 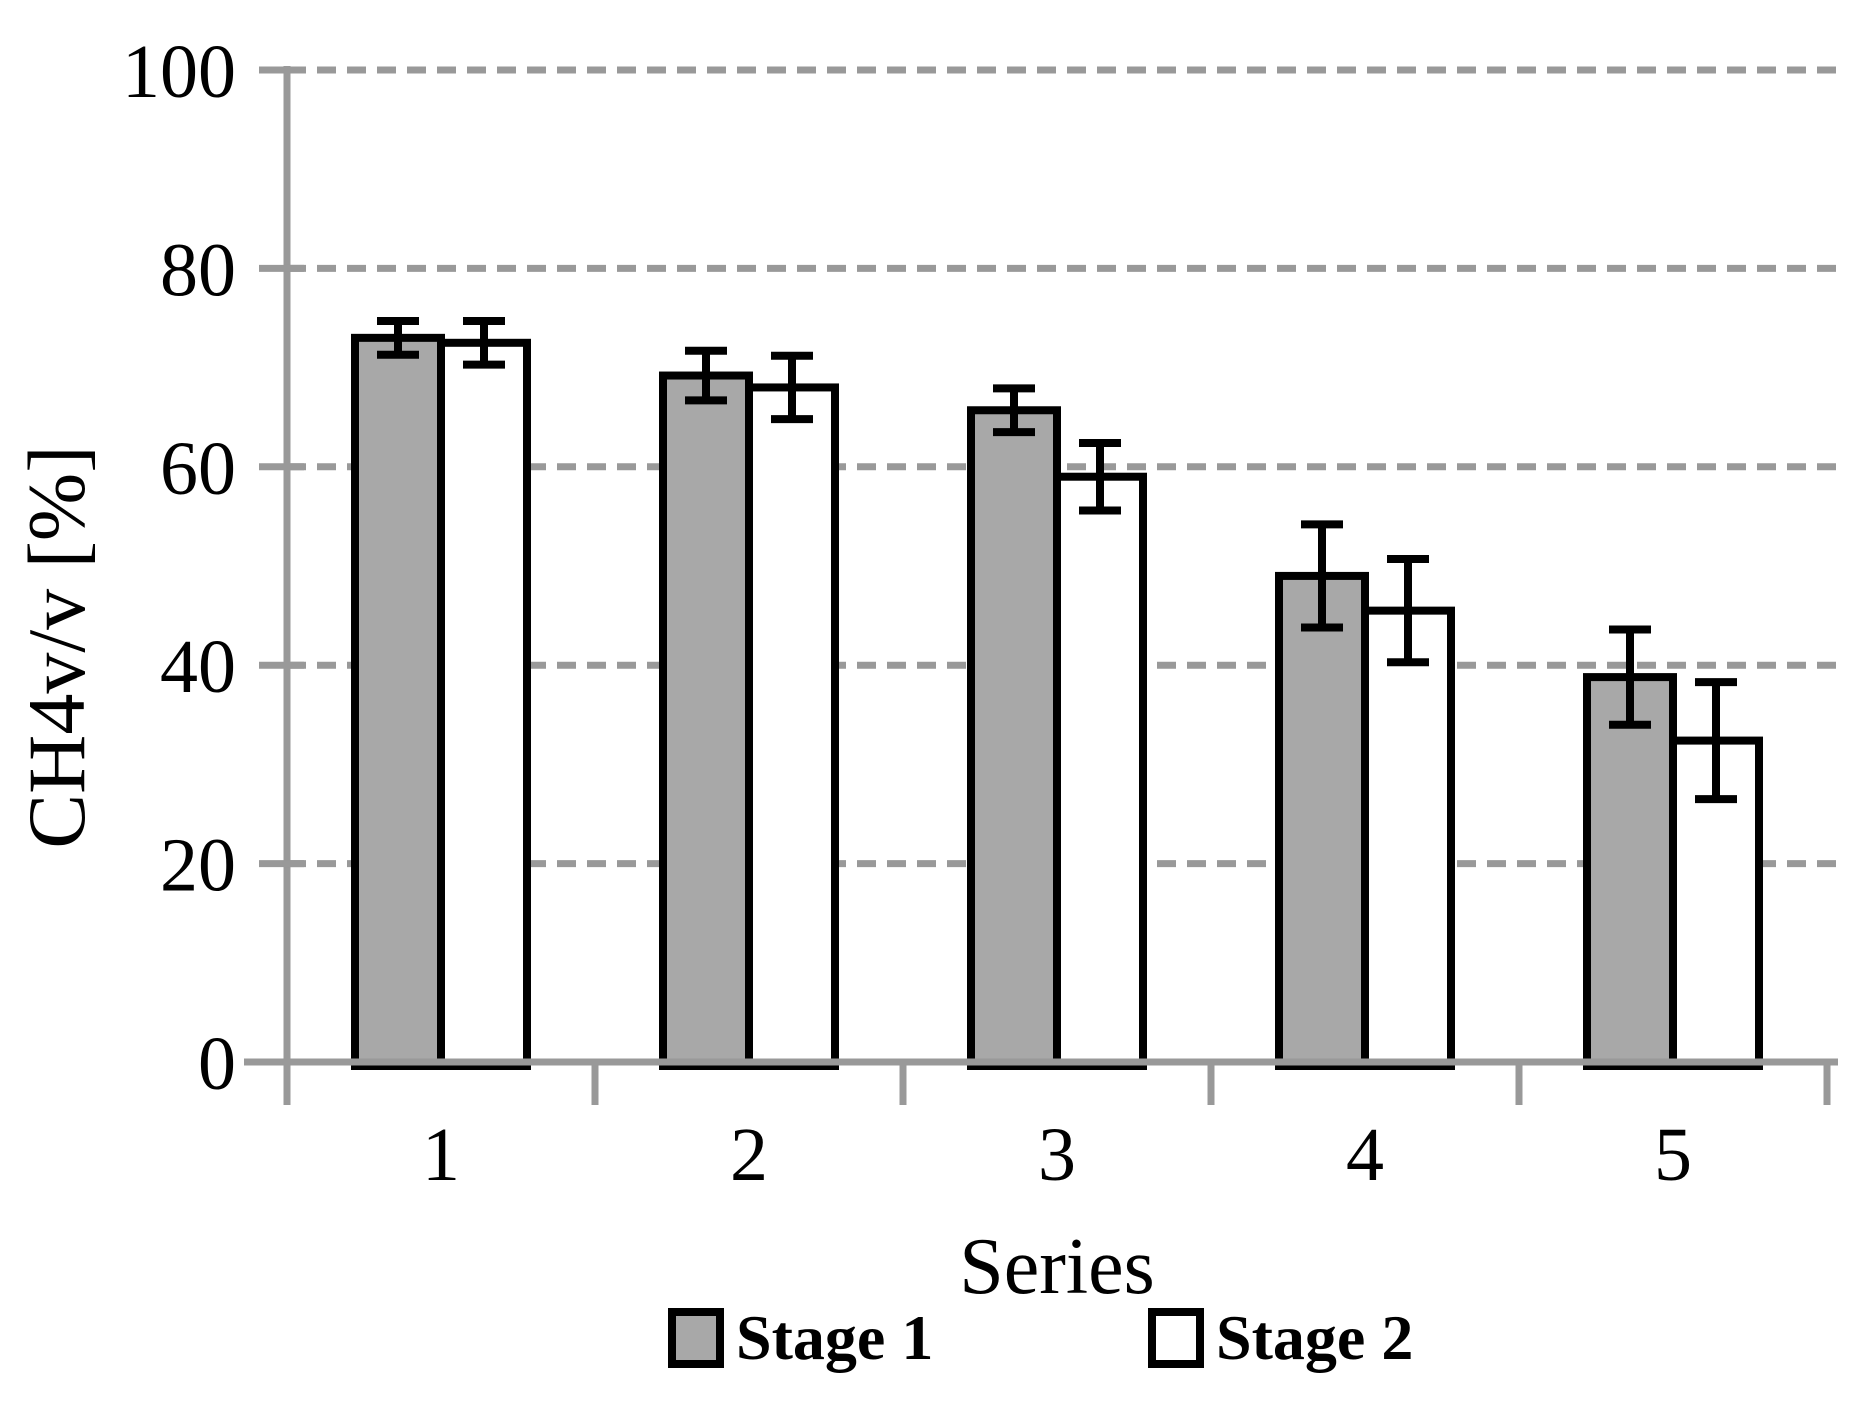 I want to click on x-tick-label: 5, so click(x=1673, y=1155).